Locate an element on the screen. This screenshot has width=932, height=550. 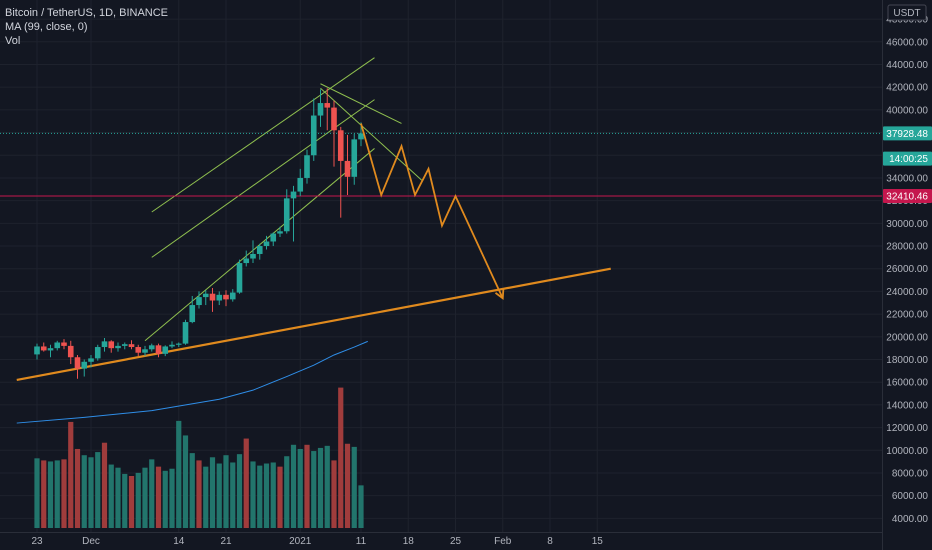
x-tick-labels: 23 Dec 14 21 2021 11 18 25 Feb 8 15 is located at coordinates (317, 541).